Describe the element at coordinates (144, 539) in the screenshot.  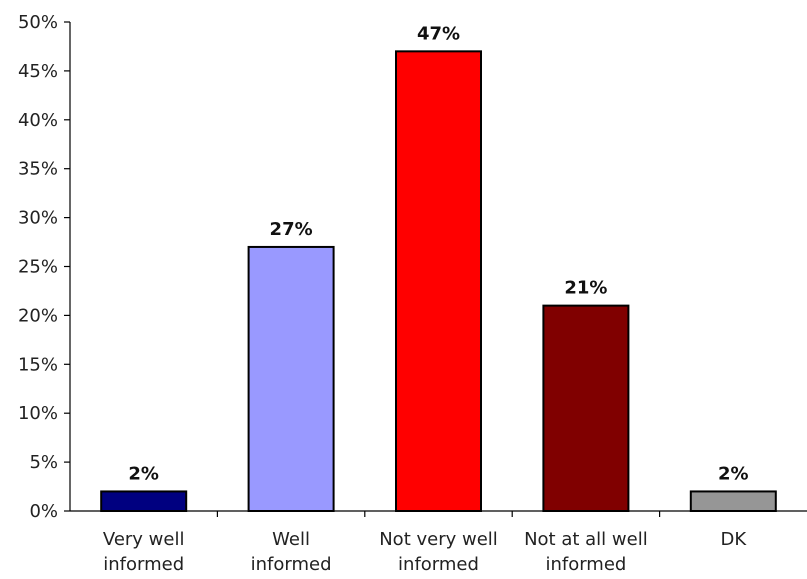
I see `category-label: Very well` at that location.